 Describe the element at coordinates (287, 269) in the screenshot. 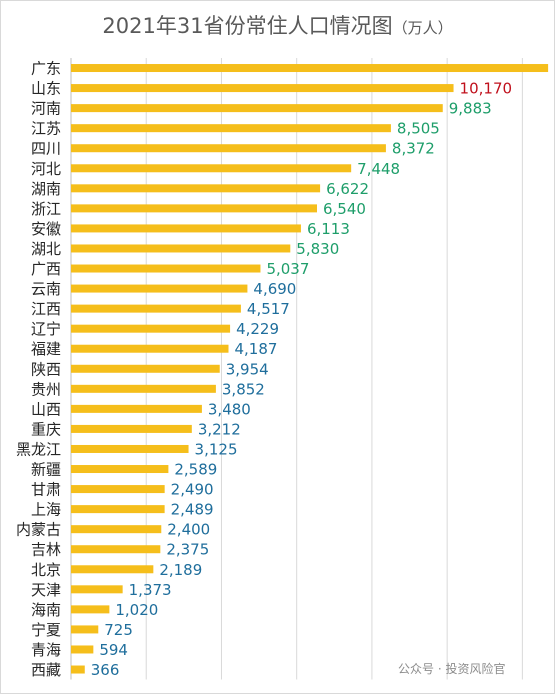

I see `value-label: 5,037` at that location.